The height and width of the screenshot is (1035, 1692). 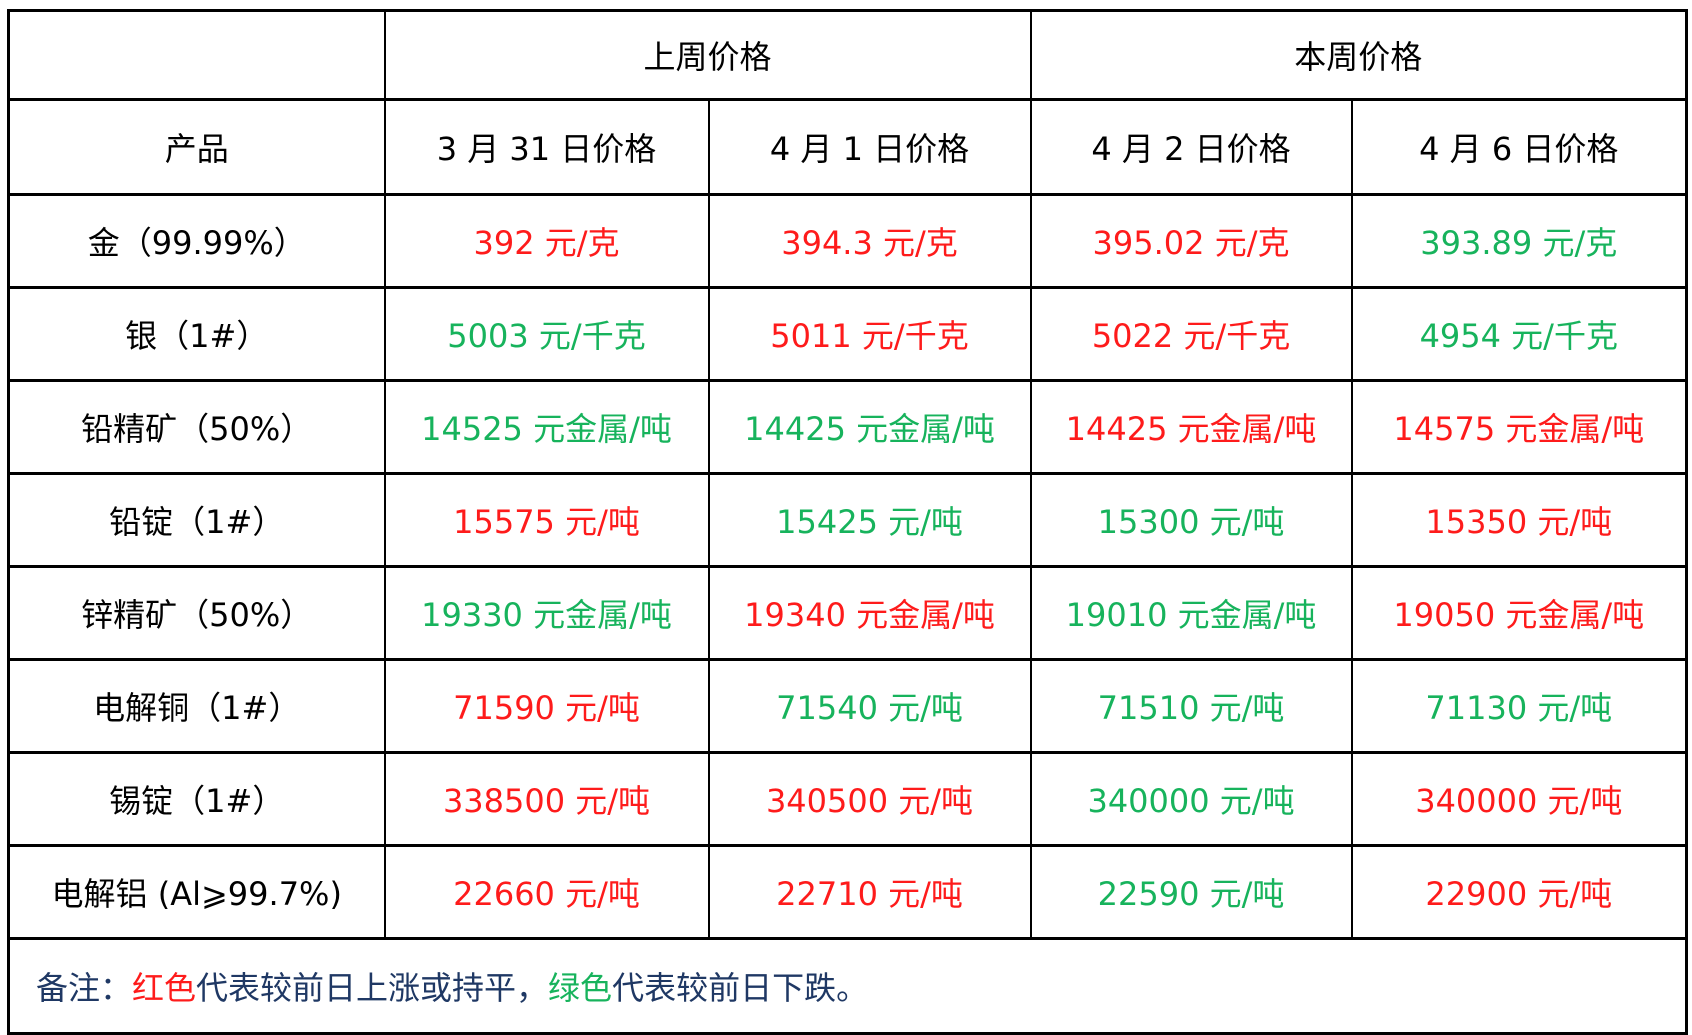 What do you see at coordinates (1519, 520) in the screenshot?
I see `price-cell: 15350 元/吨` at bounding box center [1519, 520].